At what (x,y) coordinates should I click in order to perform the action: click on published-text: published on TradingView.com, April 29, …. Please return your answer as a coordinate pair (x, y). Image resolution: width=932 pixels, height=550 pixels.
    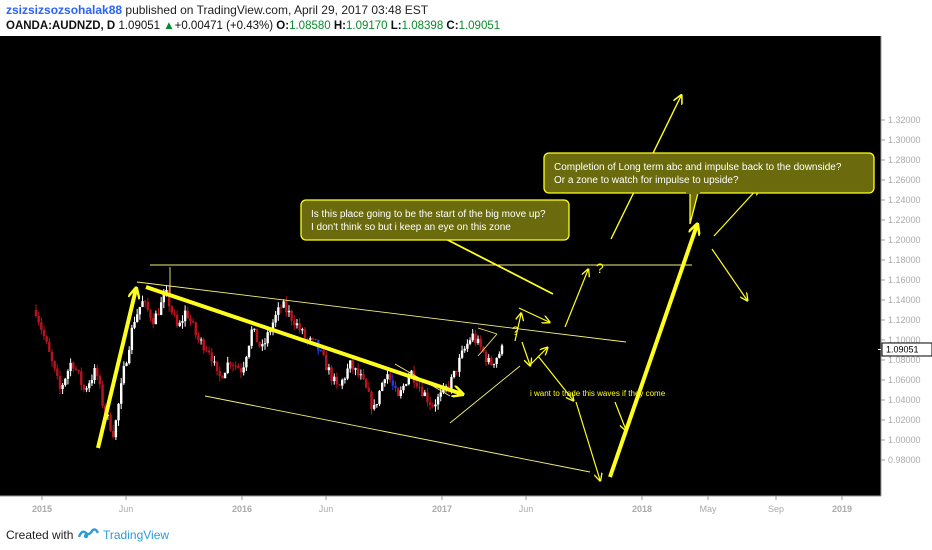
    Looking at the image, I should click on (277, 10).